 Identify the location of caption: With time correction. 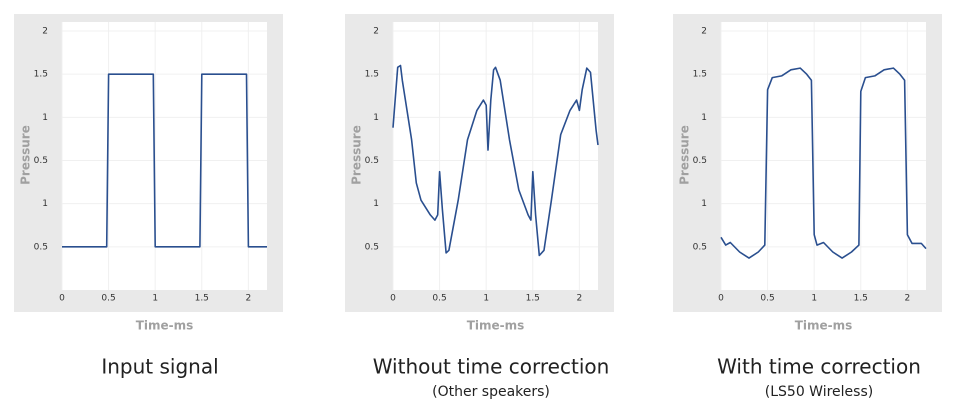
(819, 367).